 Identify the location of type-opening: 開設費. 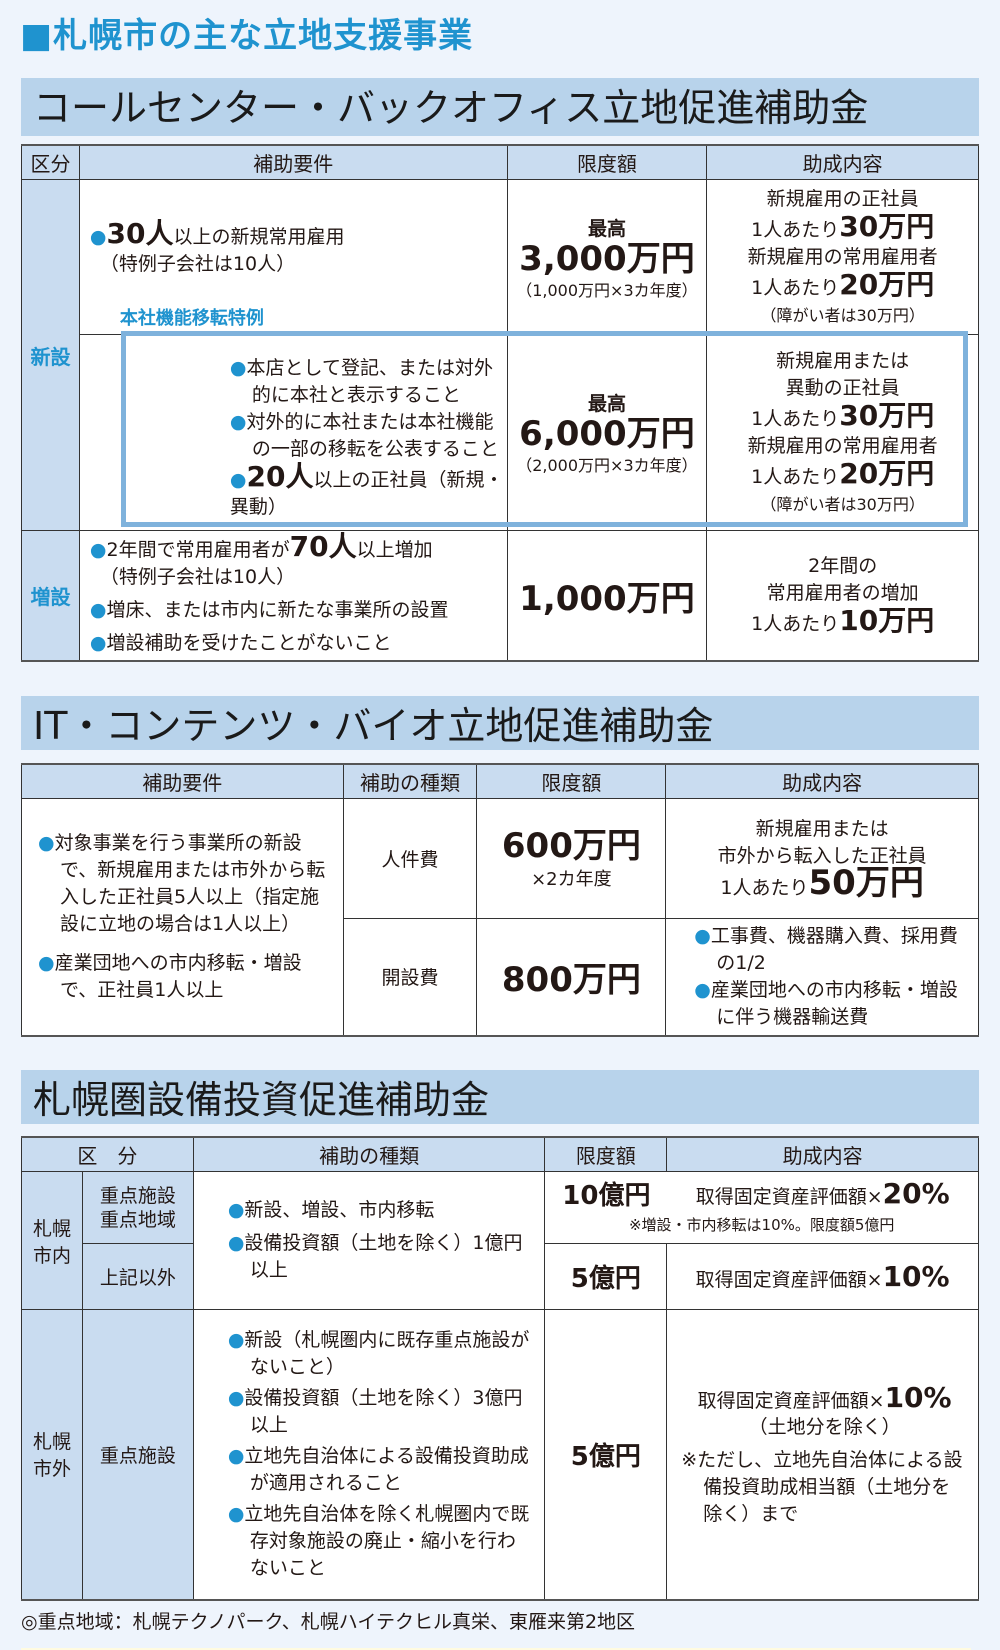
(410, 977).